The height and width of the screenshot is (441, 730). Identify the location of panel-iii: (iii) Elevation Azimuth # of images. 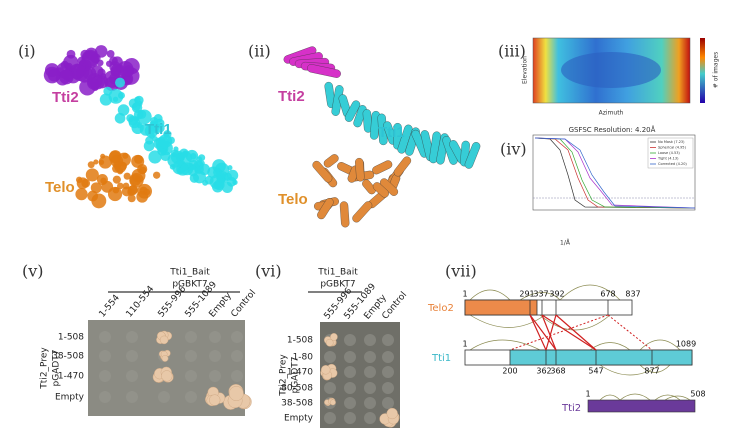
(609, 77).